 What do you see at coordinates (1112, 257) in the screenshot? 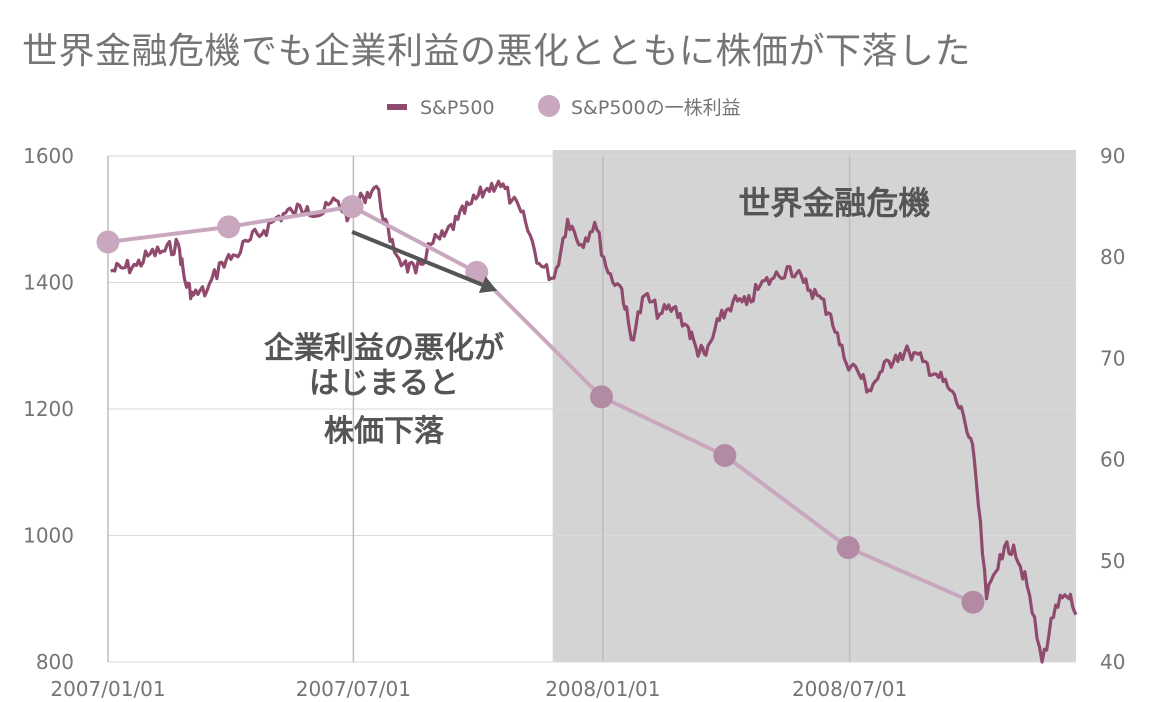
I see `y-right-tick-label: 80` at bounding box center [1112, 257].